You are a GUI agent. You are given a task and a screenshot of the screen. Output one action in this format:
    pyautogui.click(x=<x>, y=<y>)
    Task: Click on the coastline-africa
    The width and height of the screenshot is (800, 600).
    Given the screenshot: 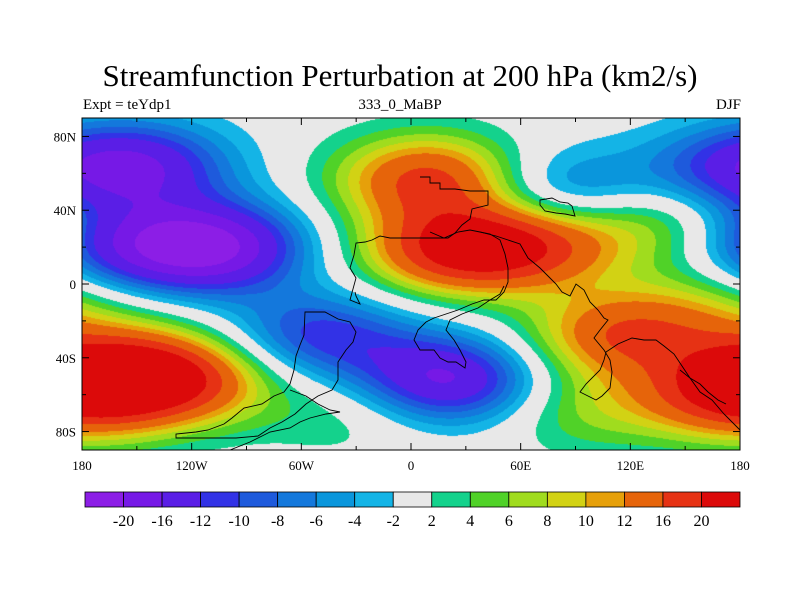 What is the action you would take?
    pyautogui.click(x=461, y=299)
    